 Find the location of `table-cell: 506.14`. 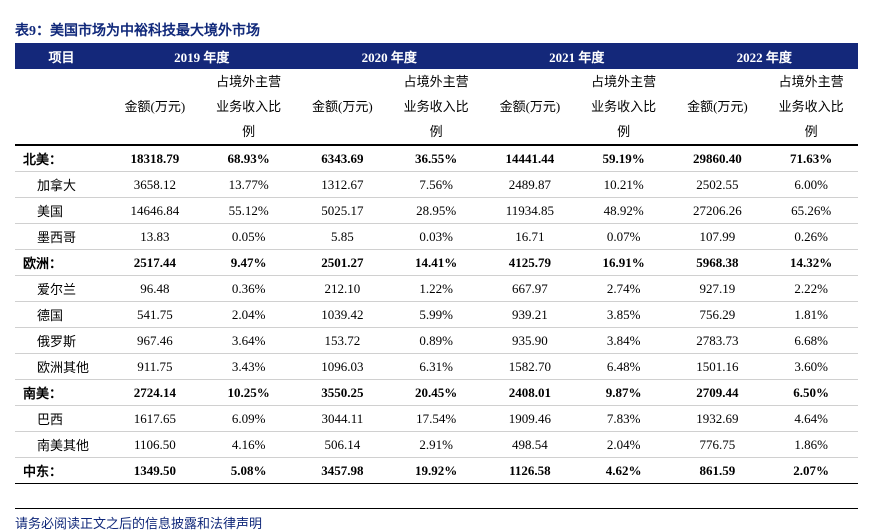

table-cell: 506.14 is located at coordinates (342, 444).